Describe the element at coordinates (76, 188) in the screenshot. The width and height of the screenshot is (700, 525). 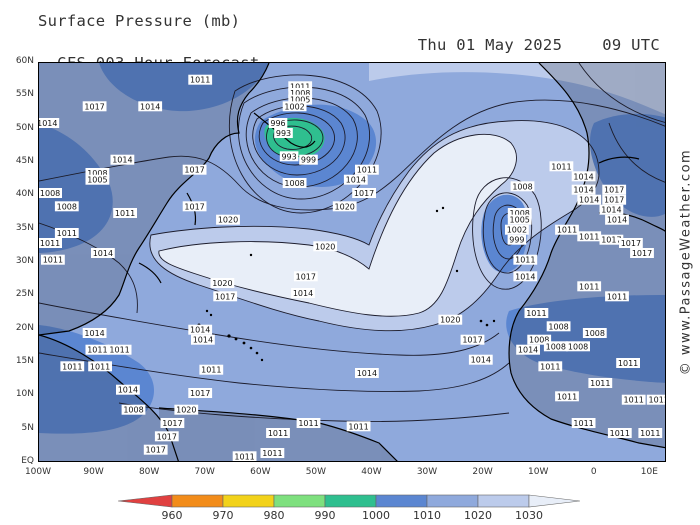
I see `field-low-north-america` at that location.